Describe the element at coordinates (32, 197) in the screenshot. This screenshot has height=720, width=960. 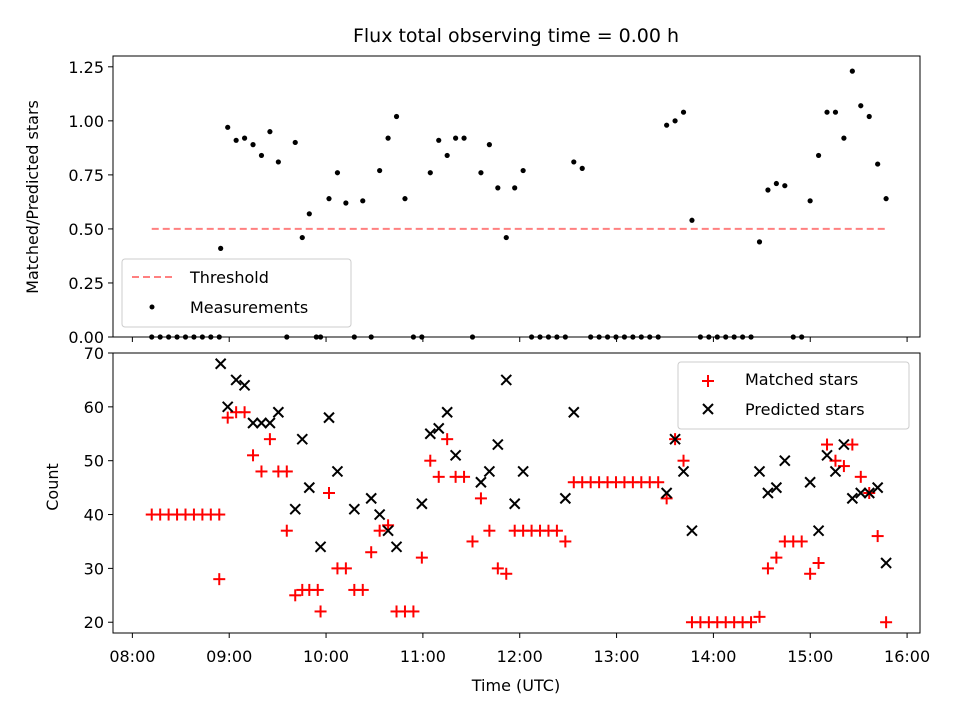
I see `top-y-axis-label: Matched/Predicted stars` at that location.